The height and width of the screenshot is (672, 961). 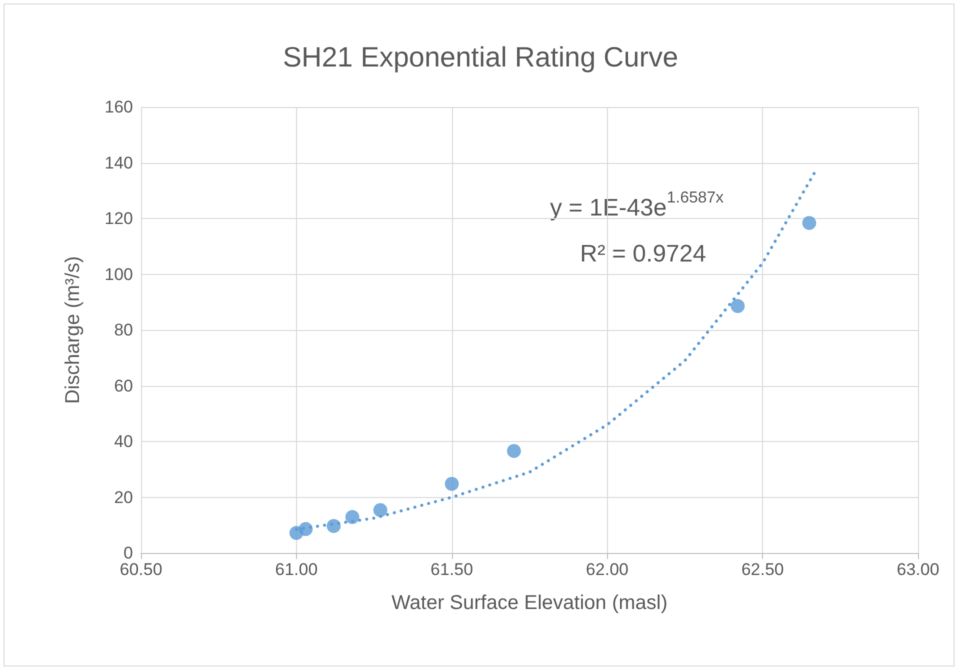 I want to click on x-axis-title: Water Surface Elevation (masl), so click(x=529, y=603).